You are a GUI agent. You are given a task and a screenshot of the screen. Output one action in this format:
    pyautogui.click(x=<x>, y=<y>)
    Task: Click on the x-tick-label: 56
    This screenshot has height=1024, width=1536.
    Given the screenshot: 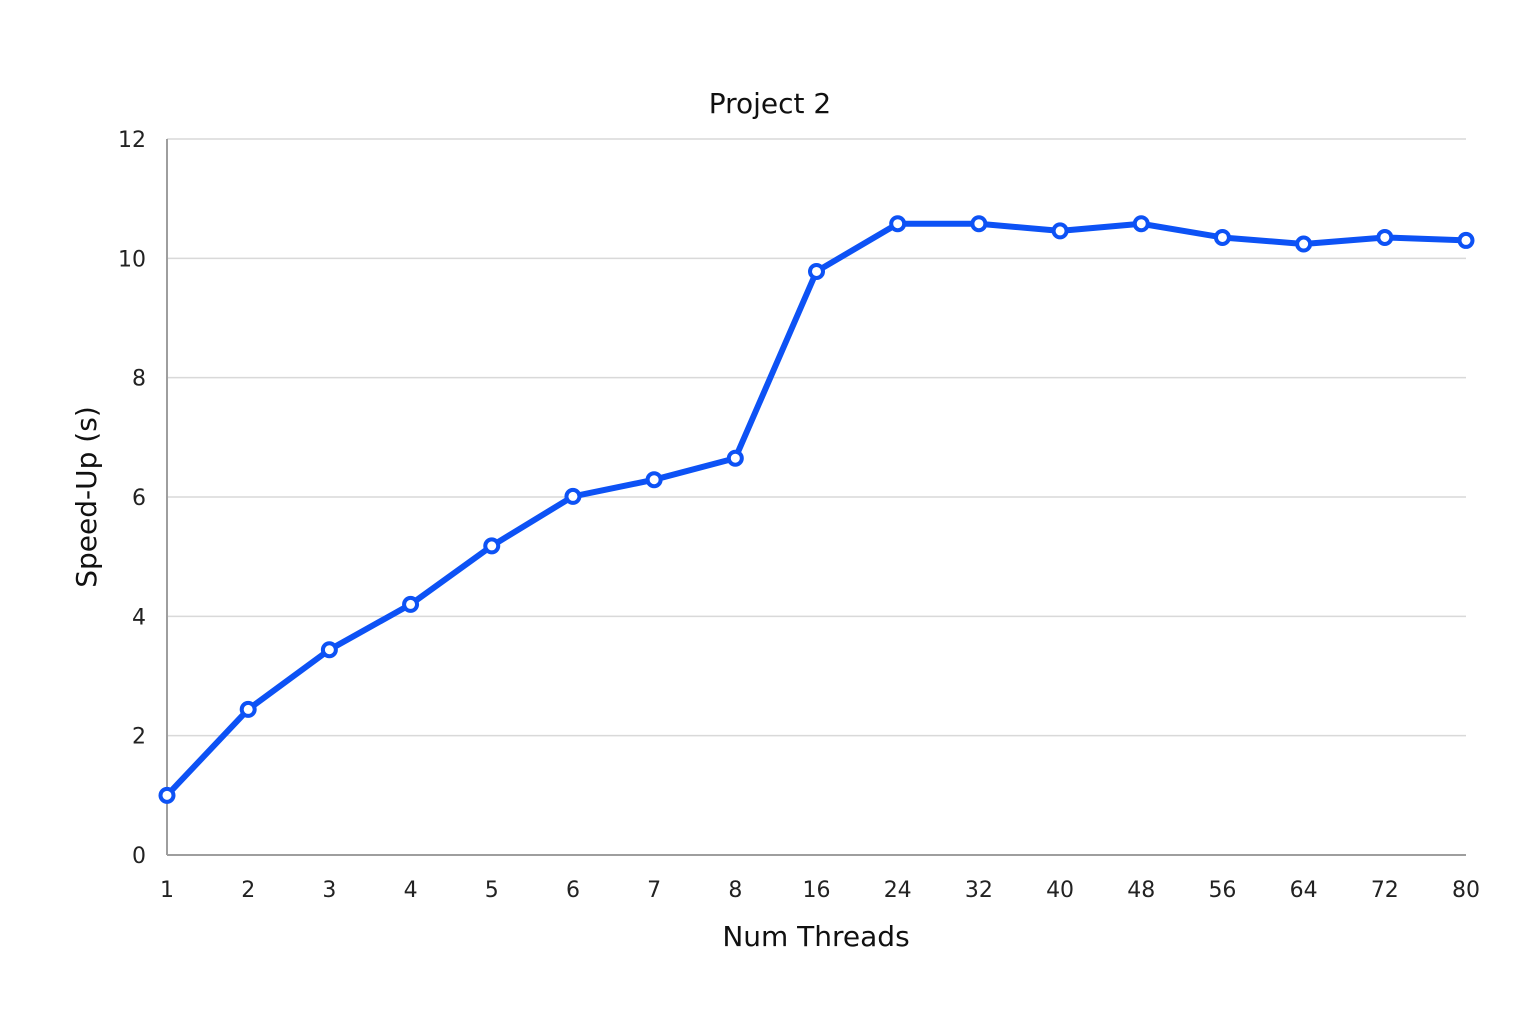 What is the action you would take?
    pyautogui.click(x=1222, y=890)
    